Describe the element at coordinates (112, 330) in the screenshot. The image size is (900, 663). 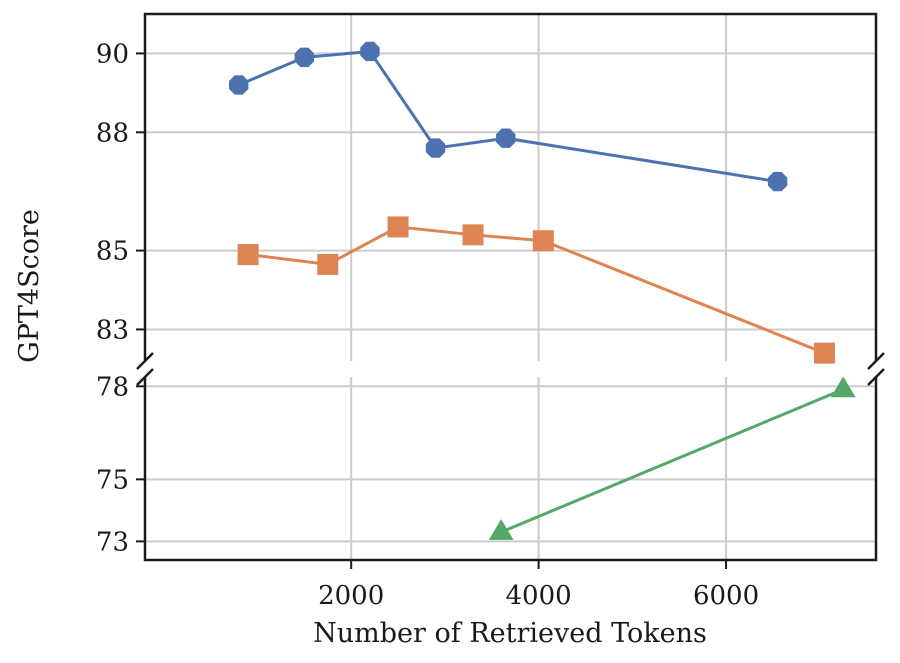
I see `y-tick-label: 83` at that location.